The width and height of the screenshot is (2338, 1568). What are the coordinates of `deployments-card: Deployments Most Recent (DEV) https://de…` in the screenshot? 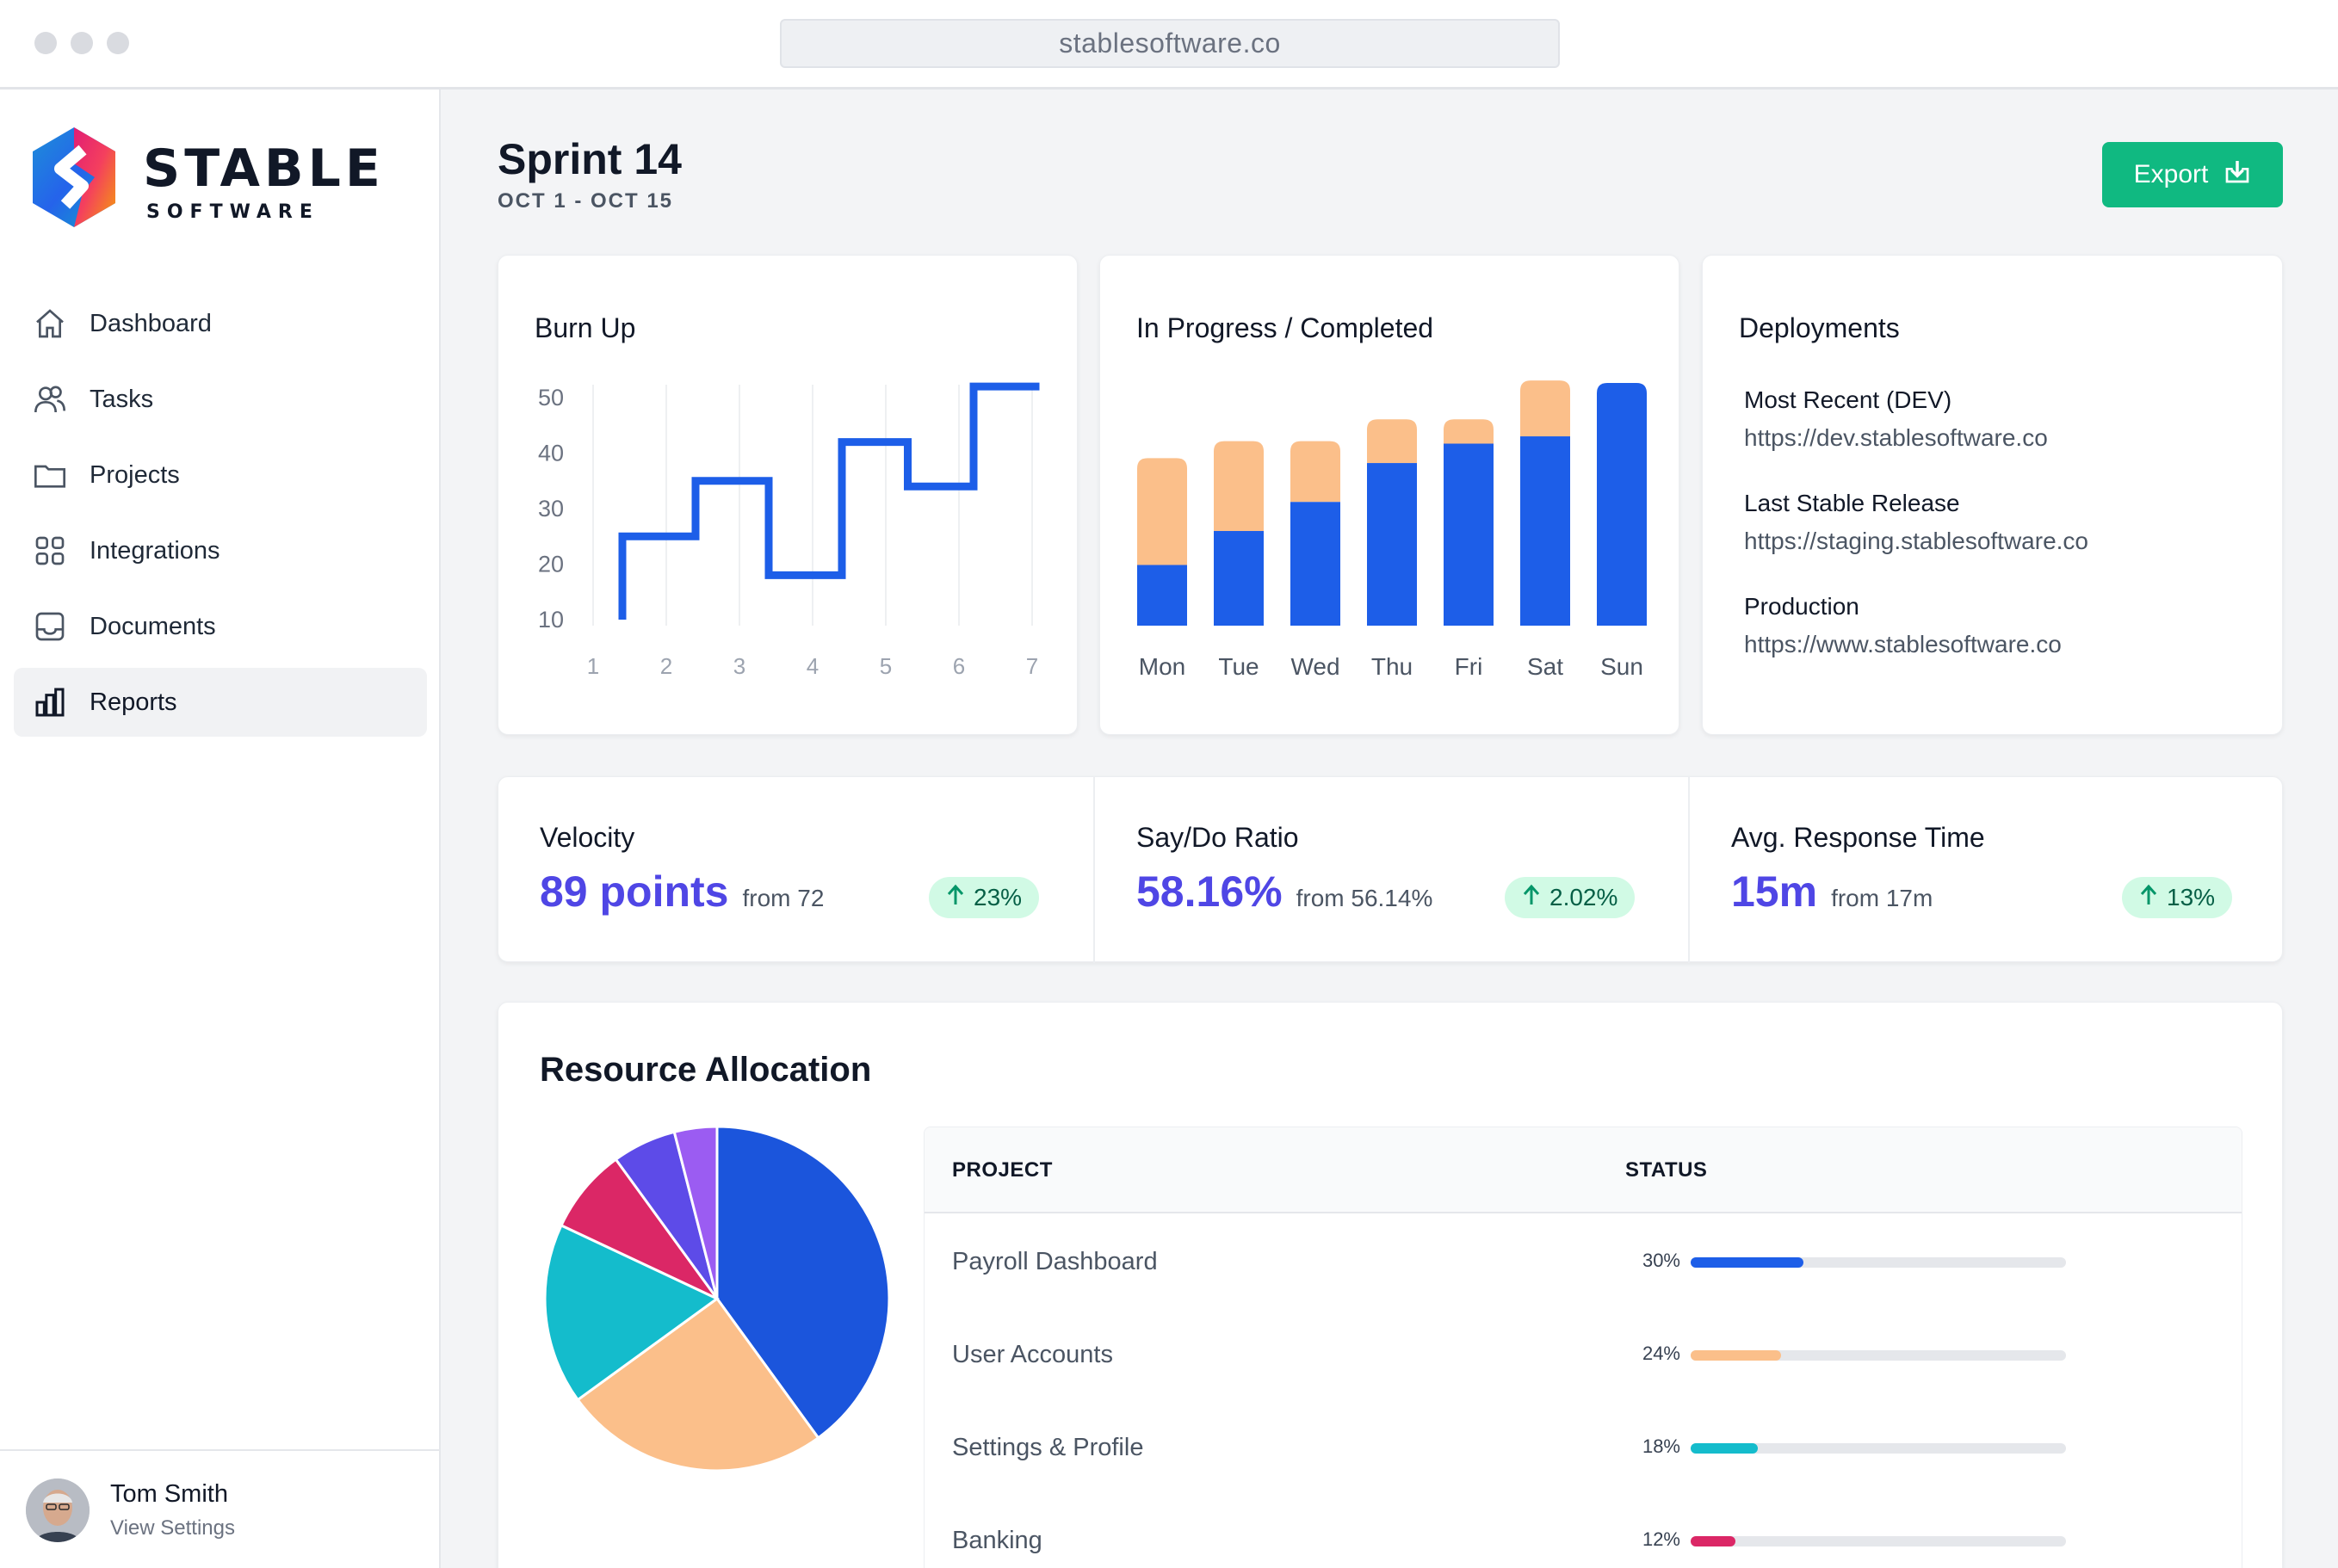 It's located at (1993, 495).